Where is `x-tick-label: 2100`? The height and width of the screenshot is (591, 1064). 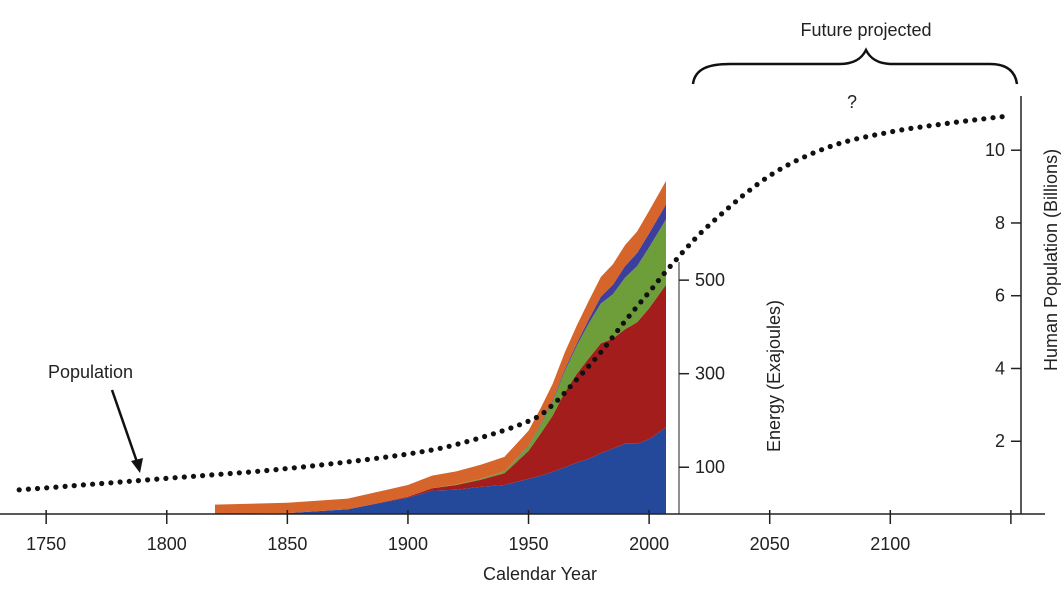
x-tick-label: 2100 is located at coordinates (890, 544).